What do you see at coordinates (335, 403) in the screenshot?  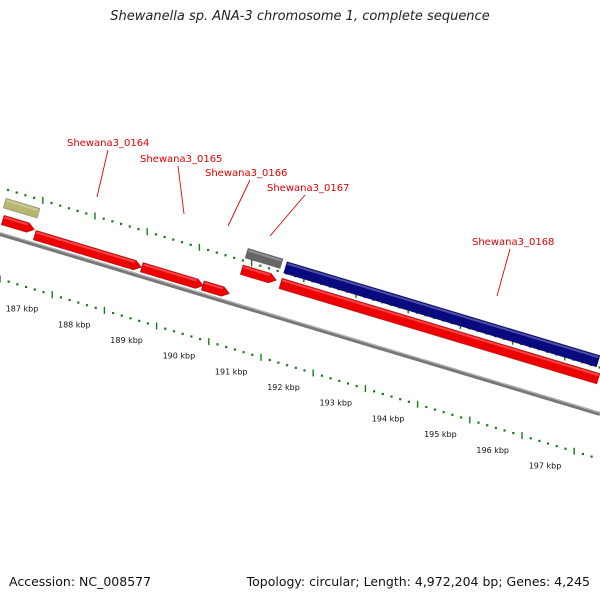 I see `kbp-label: 193 kbp` at bounding box center [335, 403].